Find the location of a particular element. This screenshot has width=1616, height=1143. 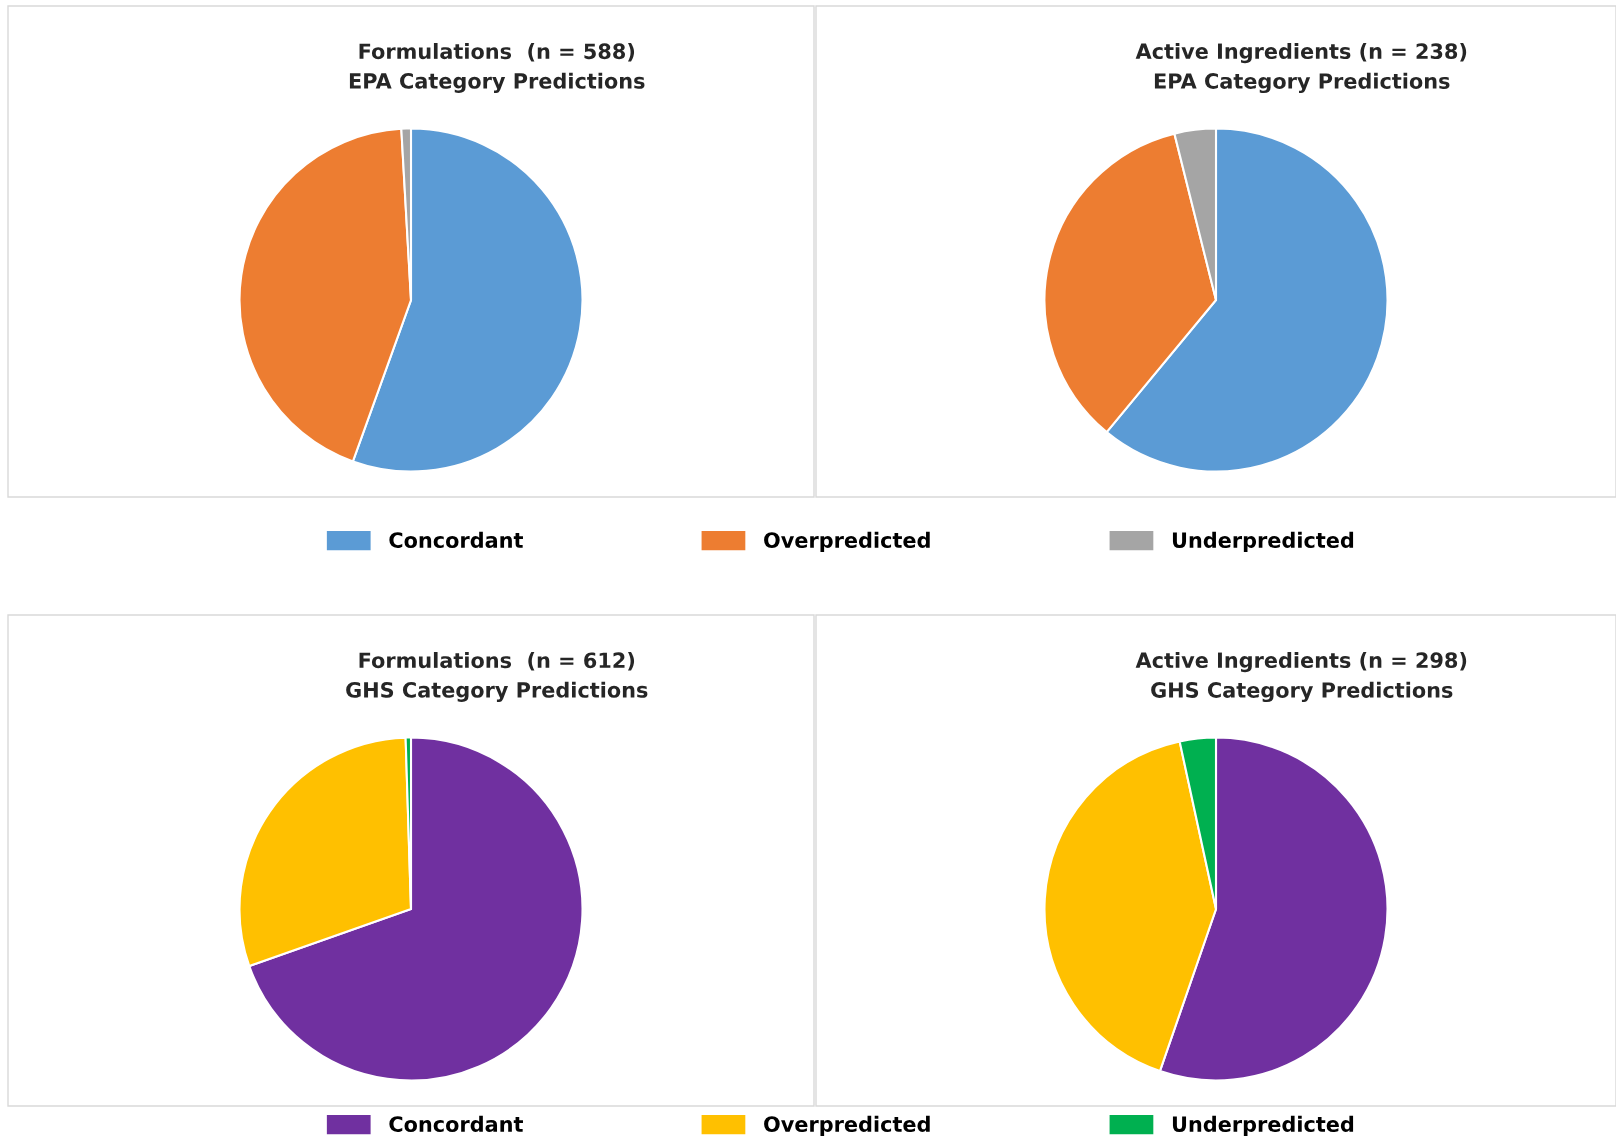

chart-title: Formulations (n = 612) GHS Category Predictions is located at coordinates (497, 677).